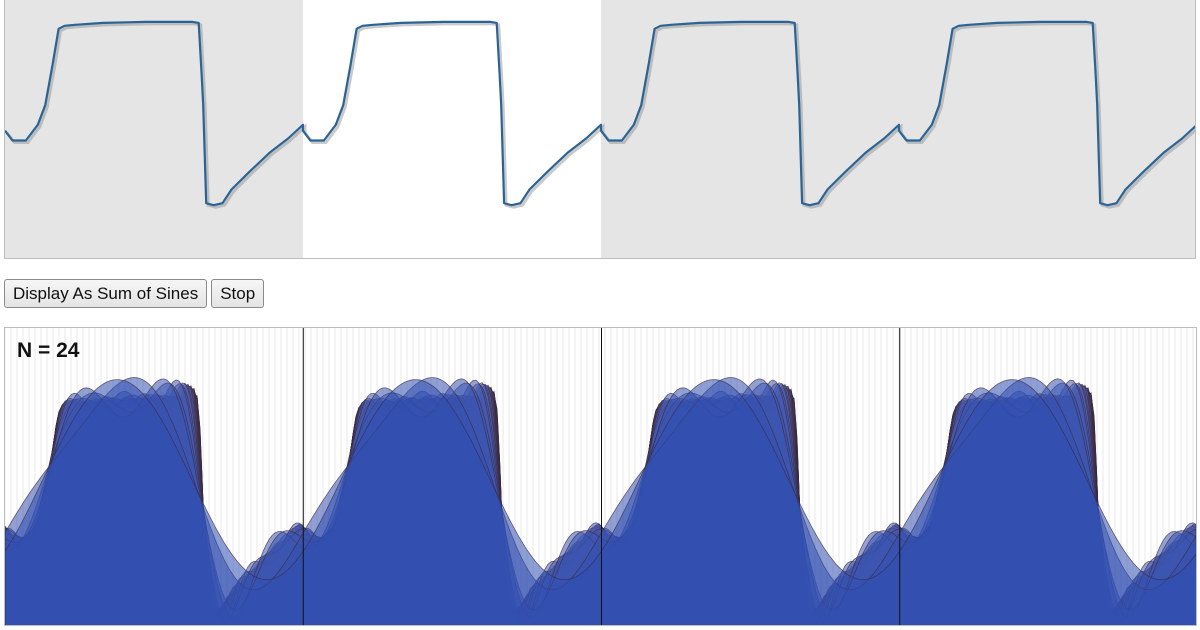  Describe the element at coordinates (238, 293) in the screenshot. I see `stop-button: Stop` at that location.